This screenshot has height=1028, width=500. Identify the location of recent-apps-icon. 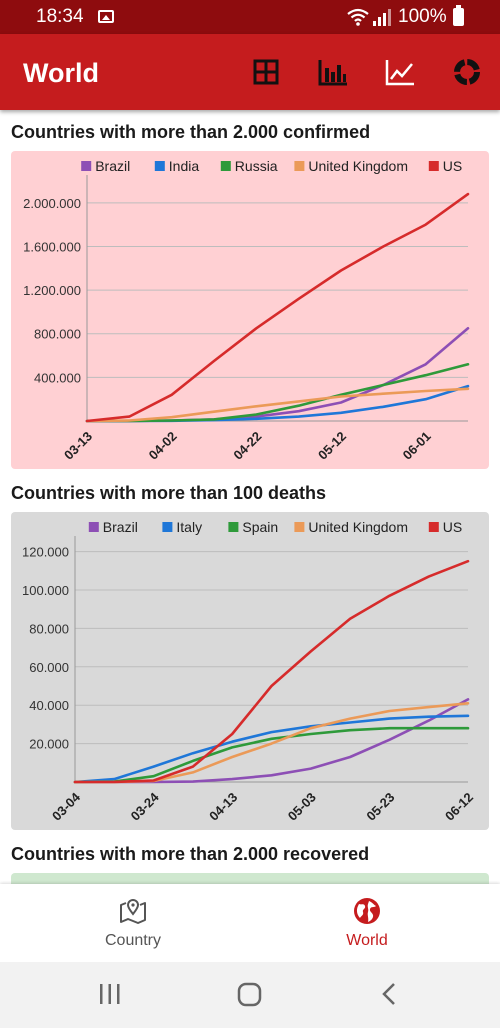
(110, 994).